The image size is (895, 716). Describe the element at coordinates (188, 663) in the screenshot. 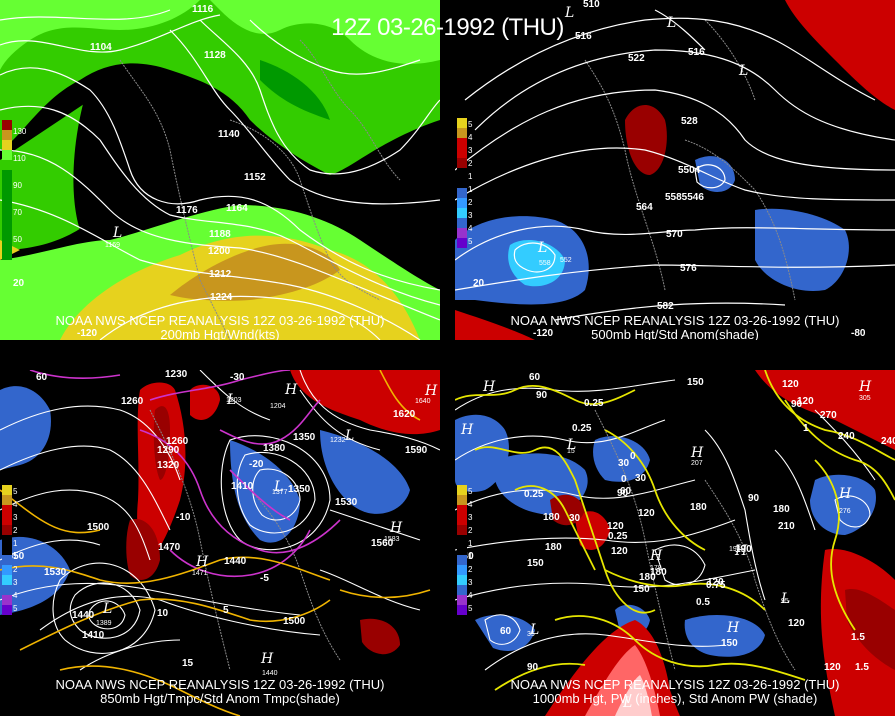

I see `temp-label: 15` at that location.